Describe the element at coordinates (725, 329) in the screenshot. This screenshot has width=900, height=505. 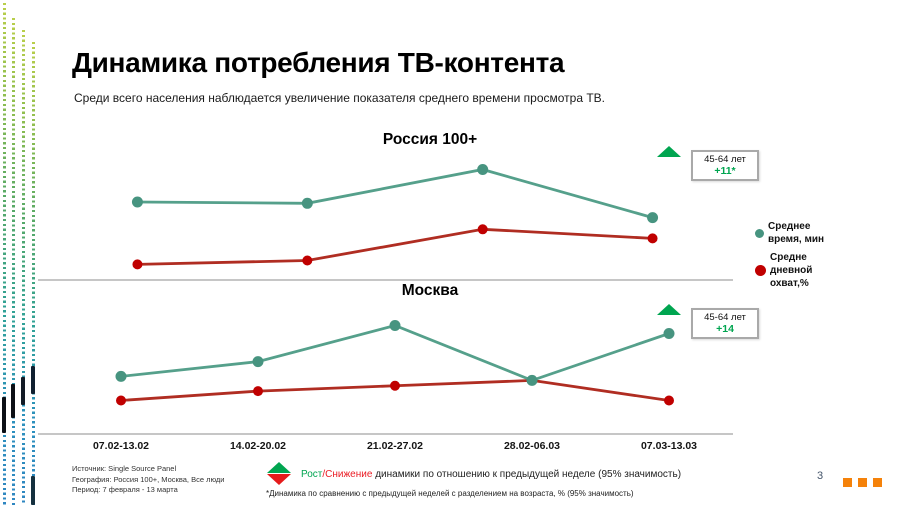
I see `age-badge-delta: +14` at that location.